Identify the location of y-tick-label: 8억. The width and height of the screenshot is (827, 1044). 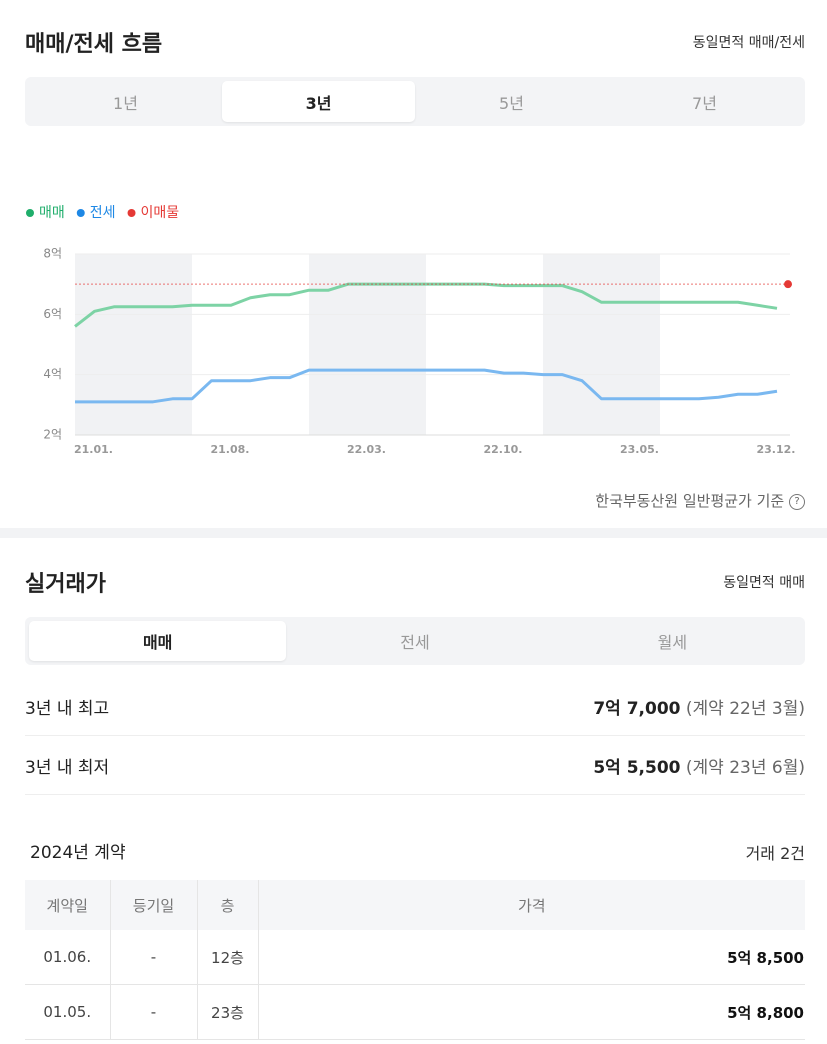
(52, 254).